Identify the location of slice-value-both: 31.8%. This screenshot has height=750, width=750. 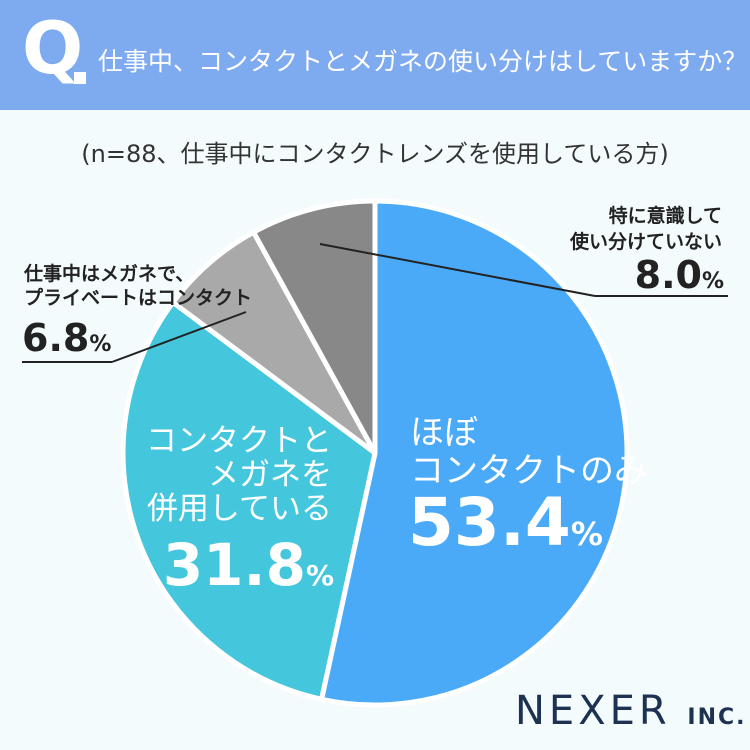
(248, 565).